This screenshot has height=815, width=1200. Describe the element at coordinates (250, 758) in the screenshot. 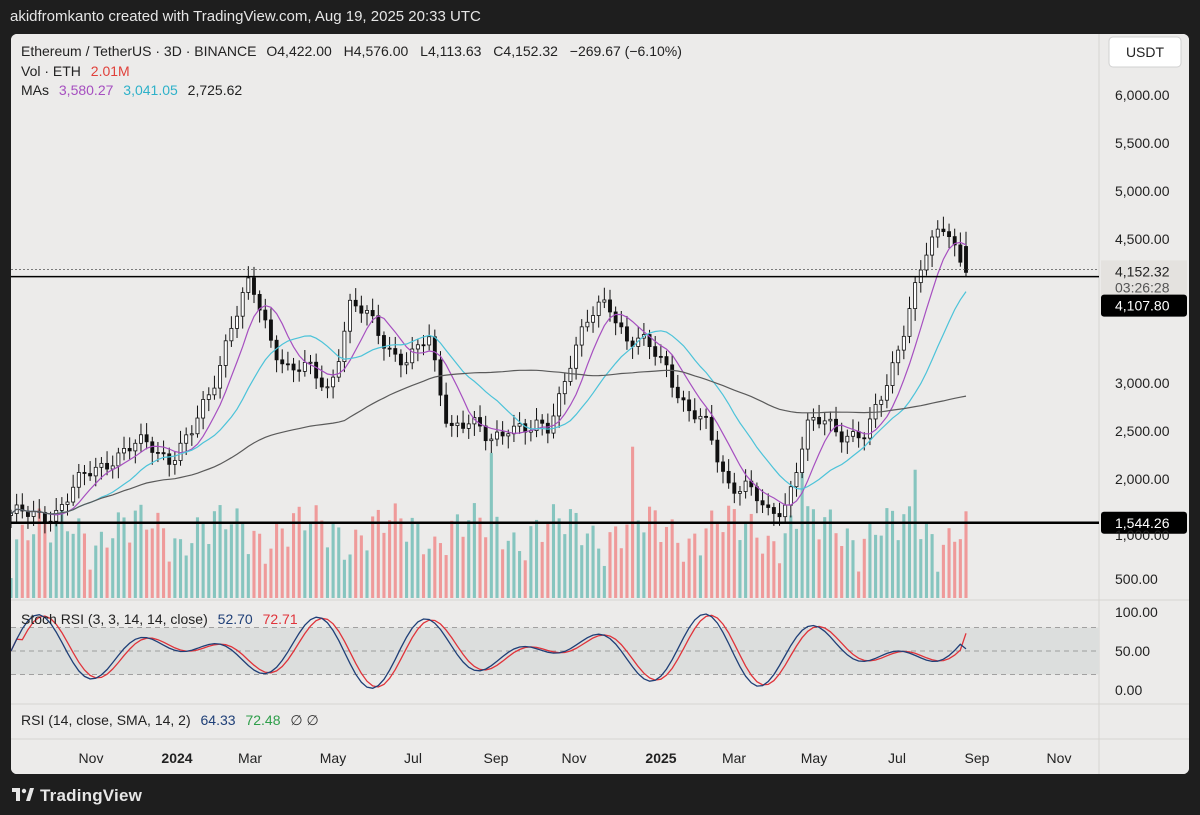

I see `time-tick: Mar` at that location.